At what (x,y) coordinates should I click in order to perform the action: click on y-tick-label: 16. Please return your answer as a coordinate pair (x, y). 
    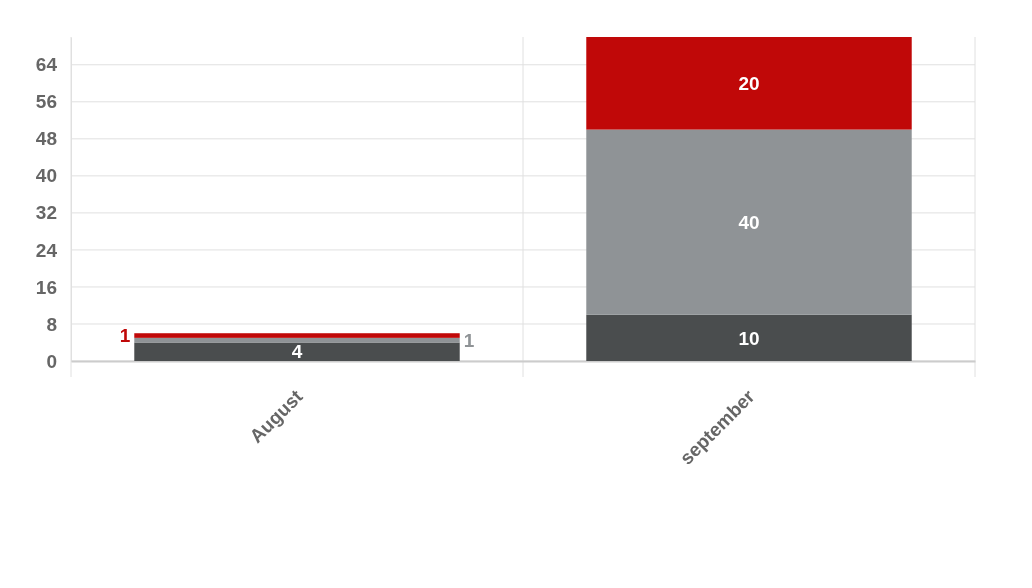
    Looking at the image, I should click on (46, 287).